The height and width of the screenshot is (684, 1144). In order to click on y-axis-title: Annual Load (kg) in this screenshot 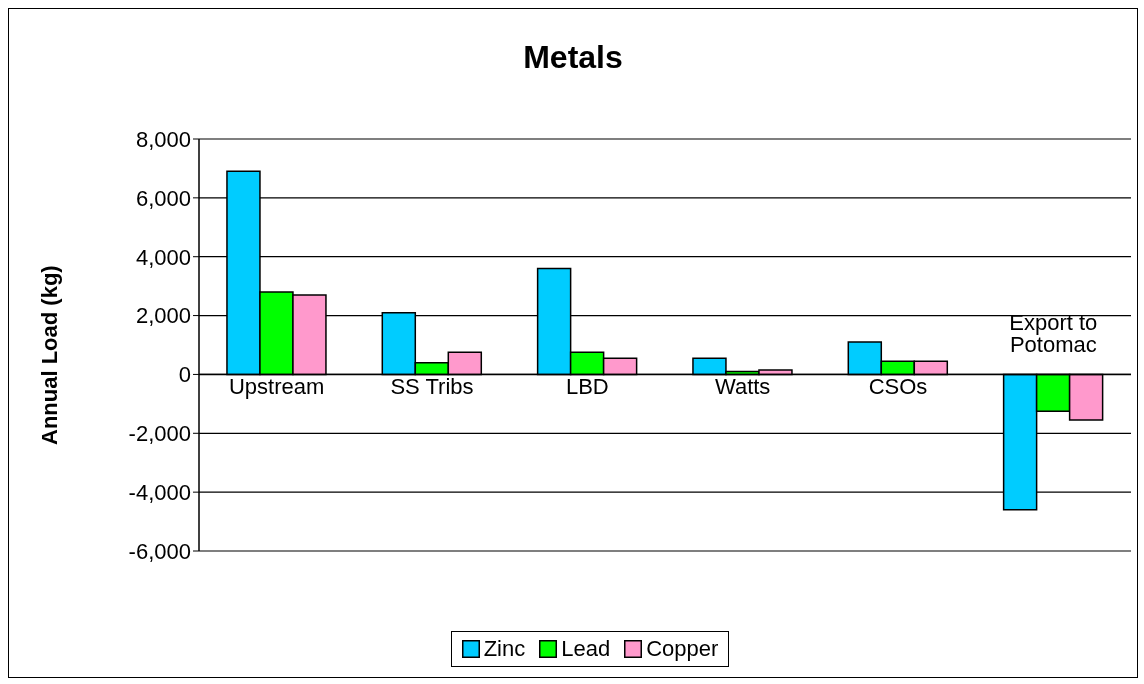, I will do `click(49, 355)`.